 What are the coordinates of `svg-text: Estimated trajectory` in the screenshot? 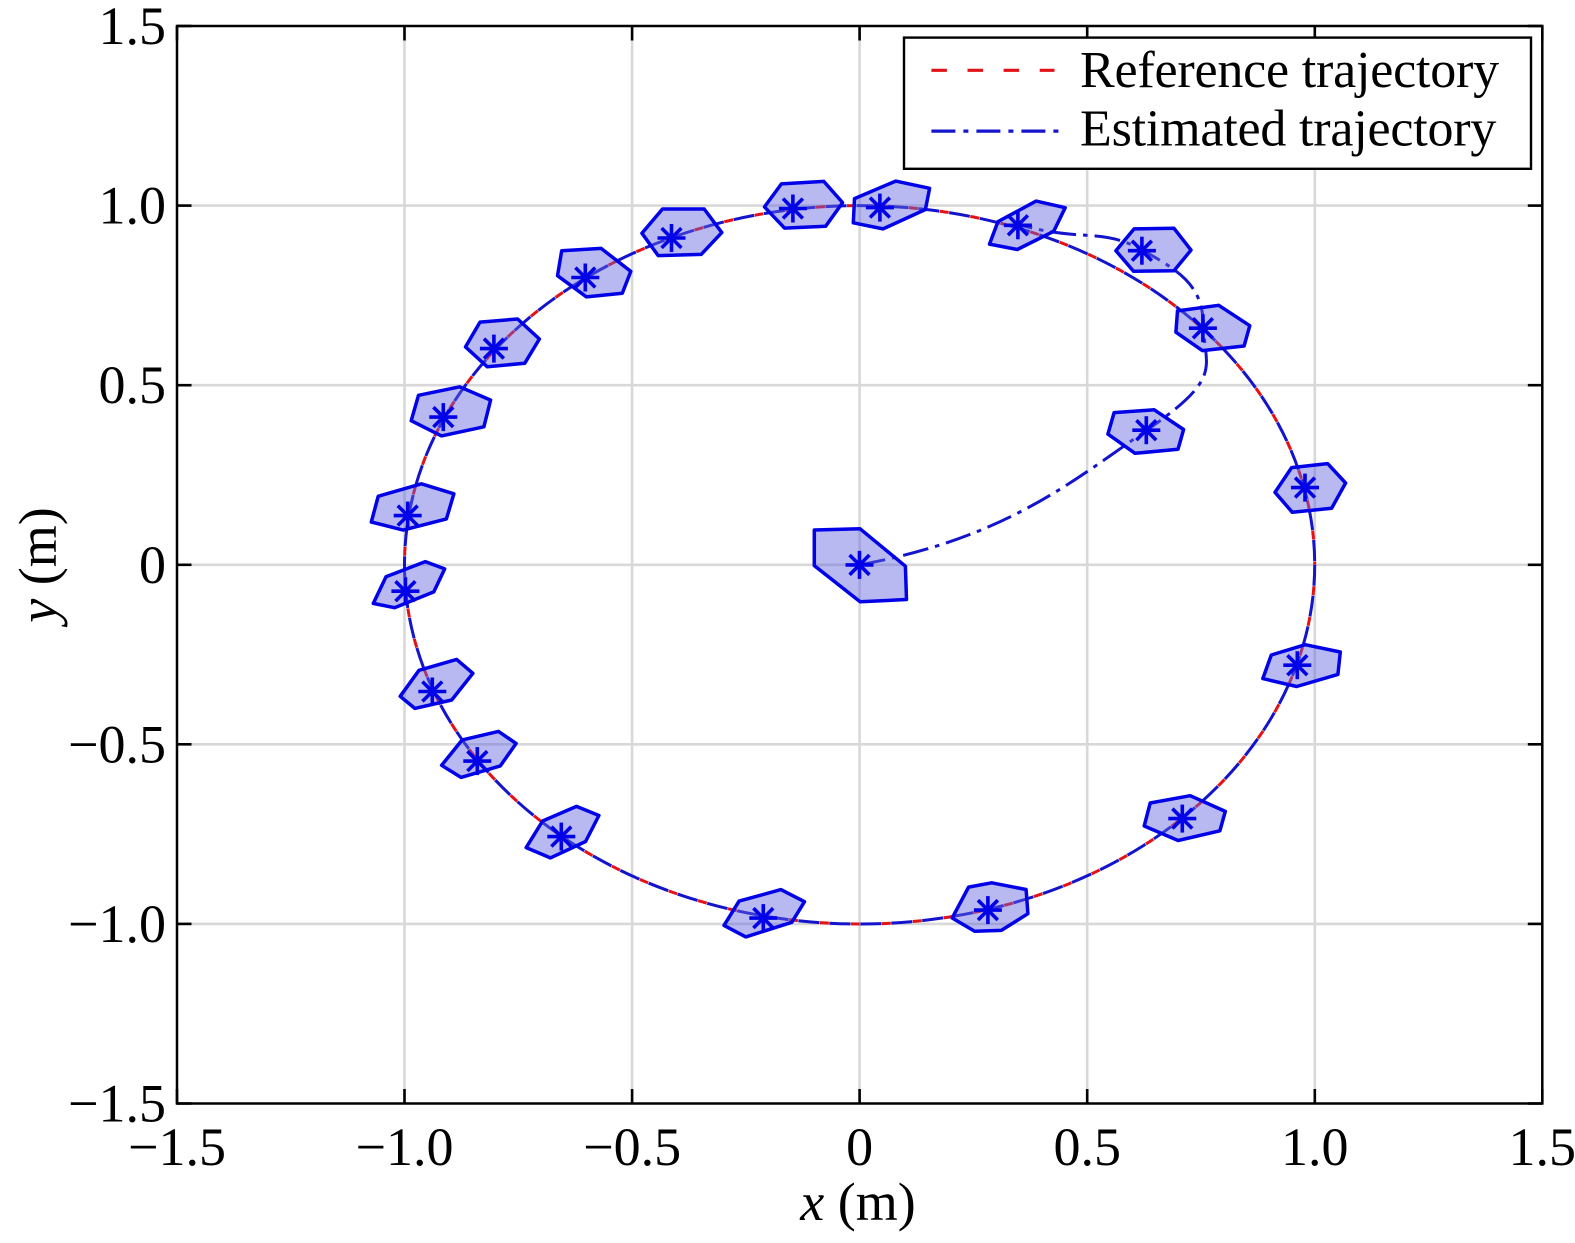 It's located at (1288, 129).